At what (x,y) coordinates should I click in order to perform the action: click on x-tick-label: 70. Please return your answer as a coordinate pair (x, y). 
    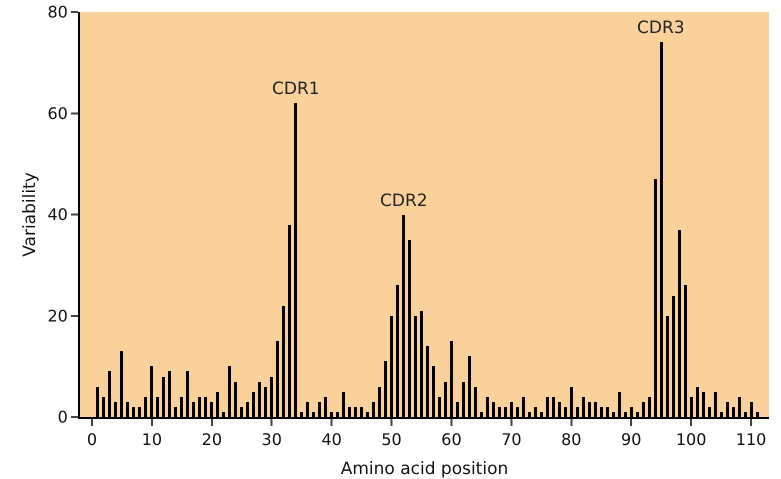
    Looking at the image, I should click on (511, 440).